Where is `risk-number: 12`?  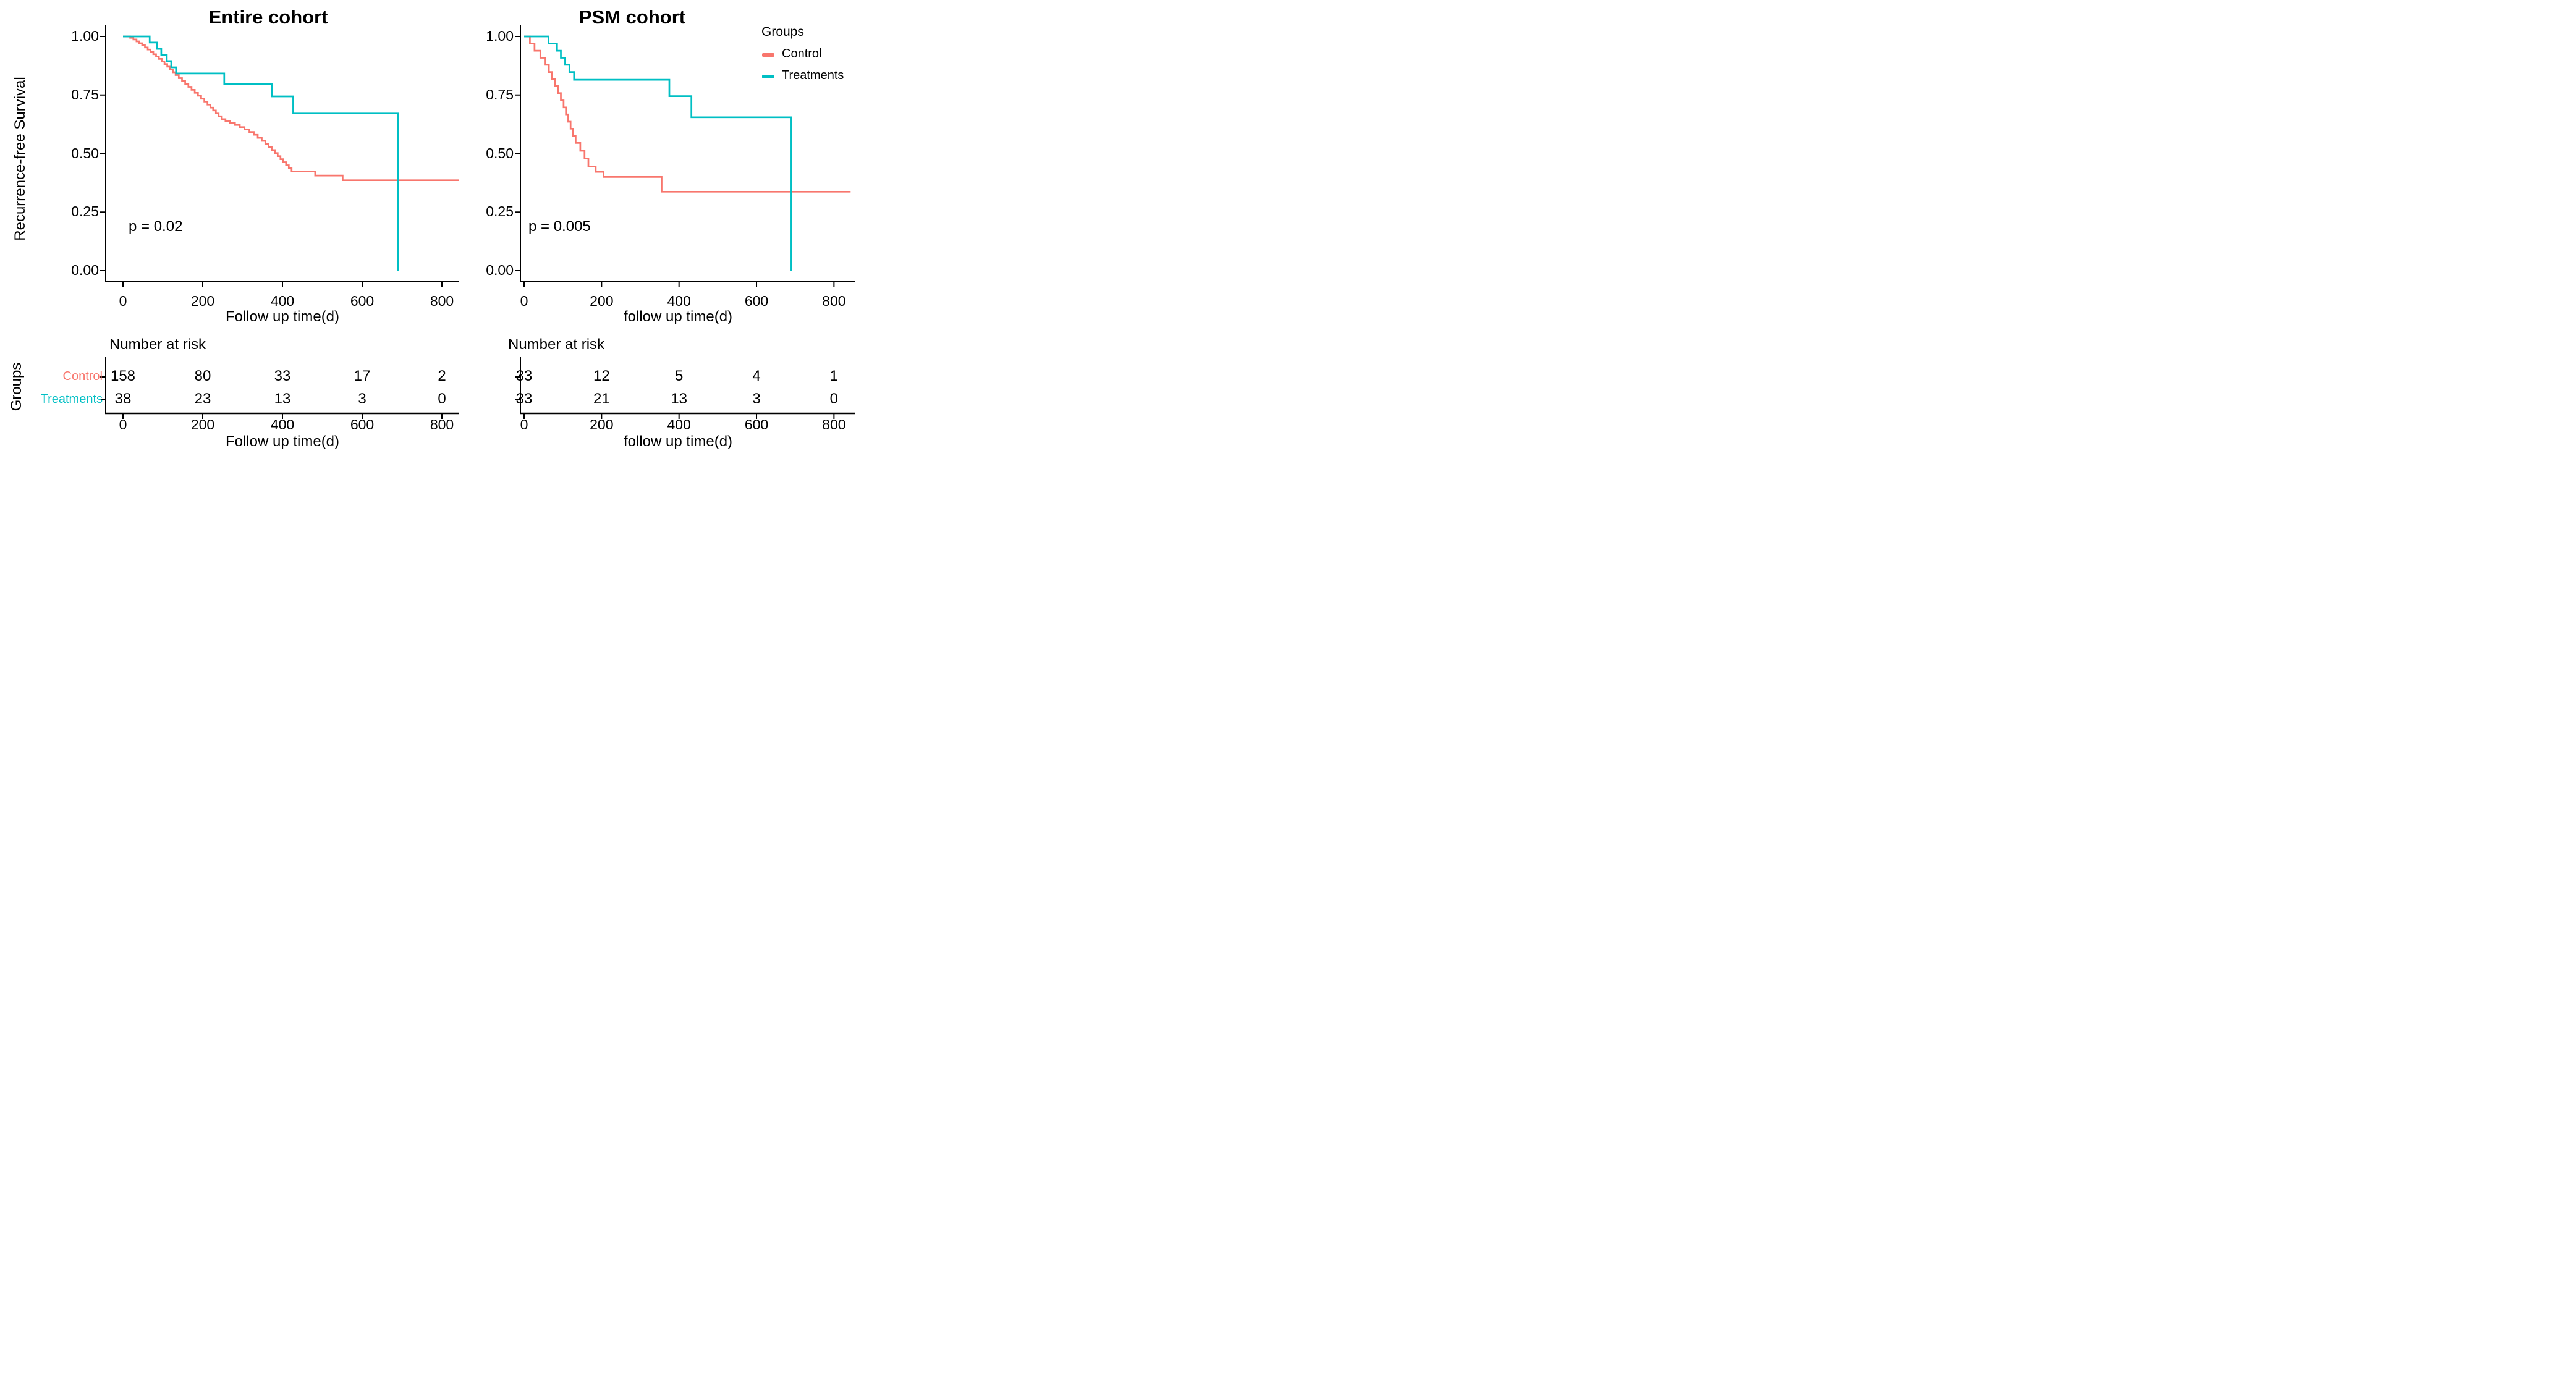
risk-number: 12 is located at coordinates (601, 376).